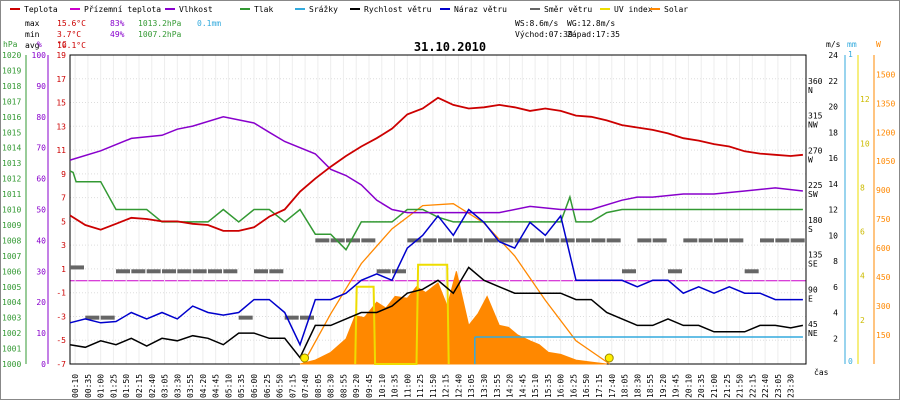 Image resolution: width=900 pixels, height=400 pixels. I want to click on x-tick-label: 16:00, so click(561, 386).